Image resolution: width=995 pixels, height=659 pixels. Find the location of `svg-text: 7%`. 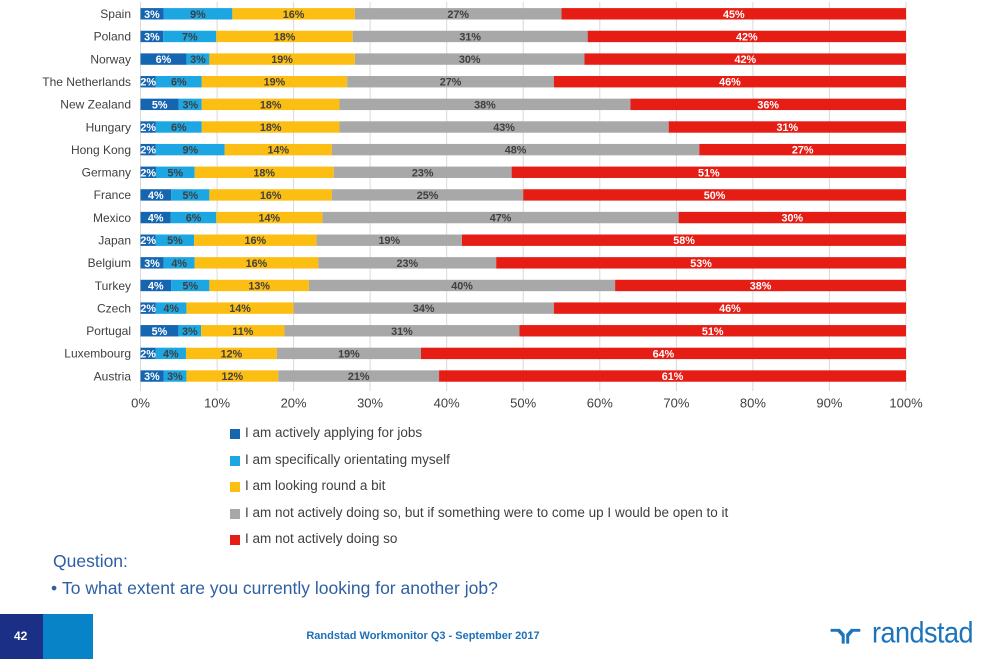

svg-text: 7% is located at coordinates (190, 37).